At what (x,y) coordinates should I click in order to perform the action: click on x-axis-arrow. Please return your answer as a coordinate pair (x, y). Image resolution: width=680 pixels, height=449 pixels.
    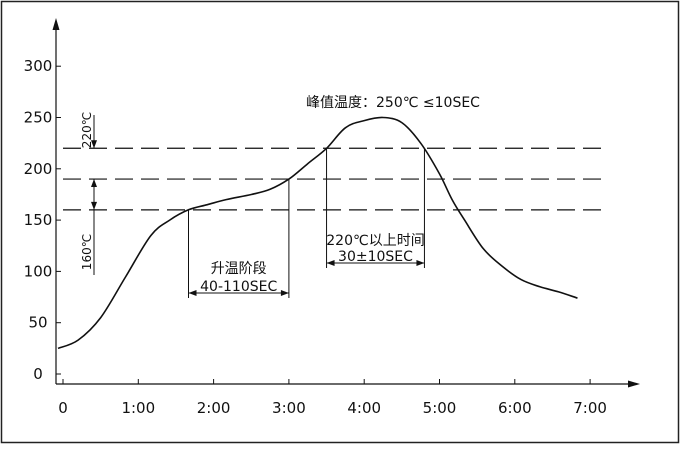
    Looking at the image, I should click on (634, 384).